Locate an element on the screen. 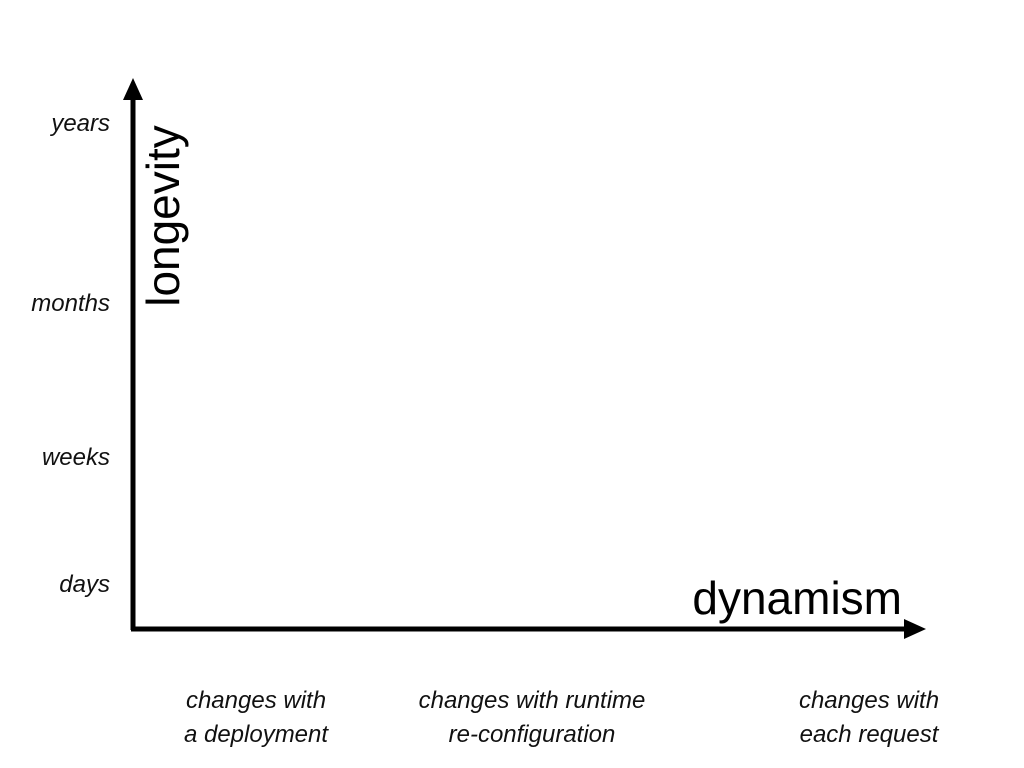 The image size is (1024, 768). y-tick-weeks: weeks is located at coordinates (75, 457).